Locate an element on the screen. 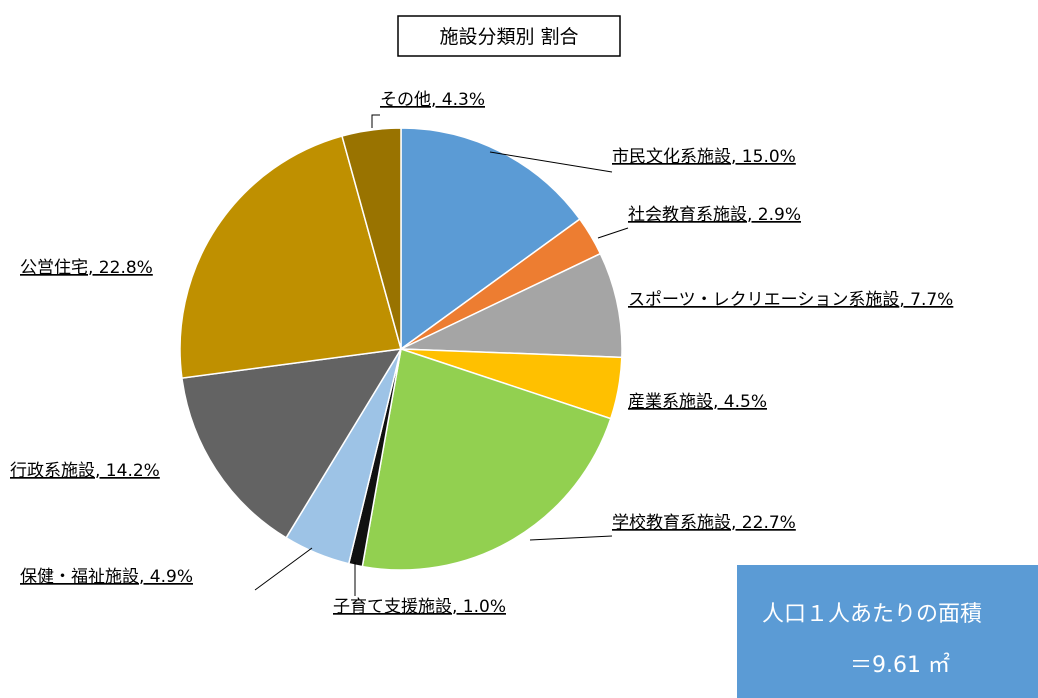 Image resolution: width=1038 pixels, height=698 pixels. data-label: 市民文化系施設, 15.0% is located at coordinates (704, 157).